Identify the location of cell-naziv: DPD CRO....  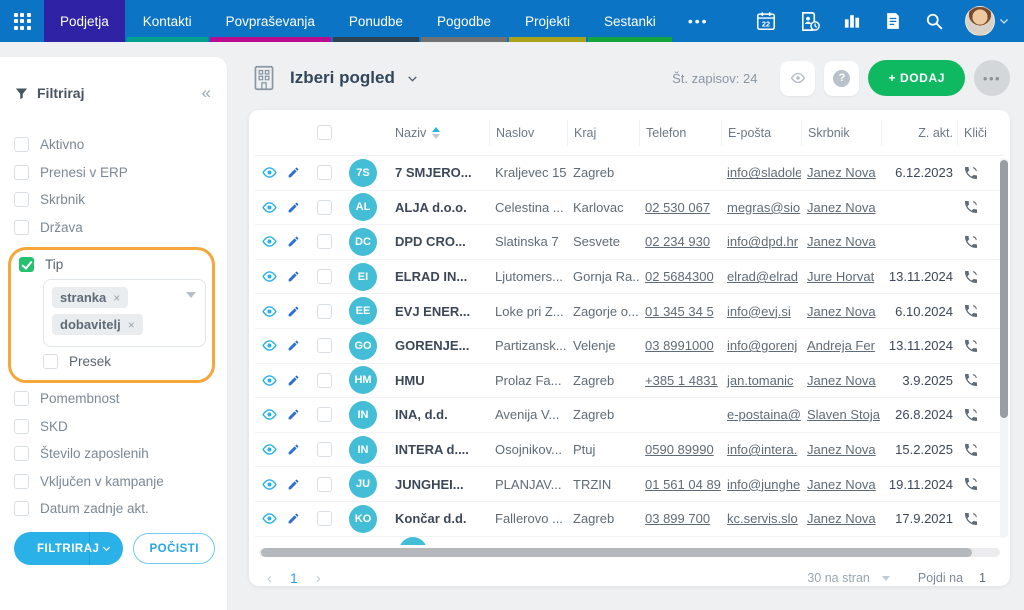
(430, 242).